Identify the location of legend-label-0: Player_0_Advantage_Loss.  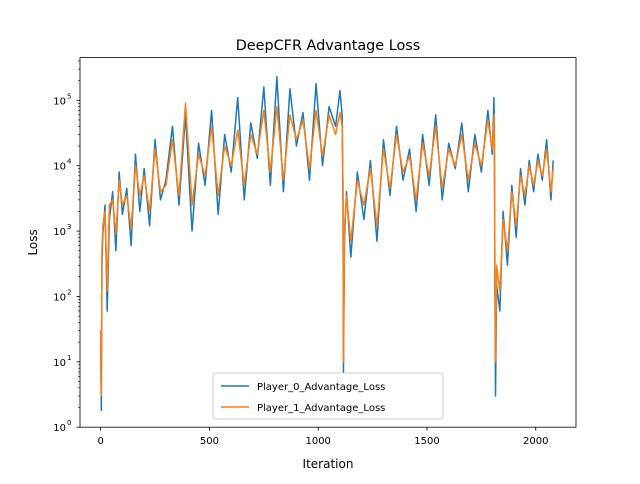
(321, 387).